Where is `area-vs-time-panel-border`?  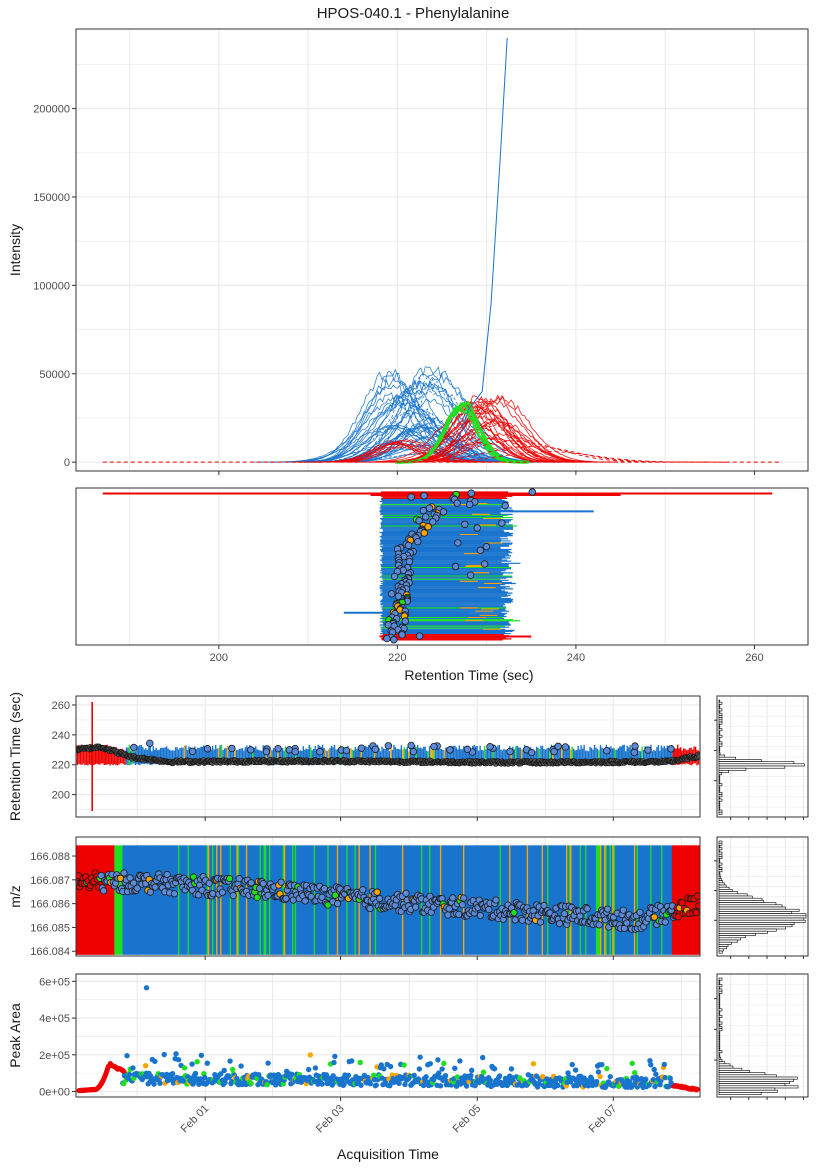 area-vs-time-panel-border is located at coordinates (388, 1035).